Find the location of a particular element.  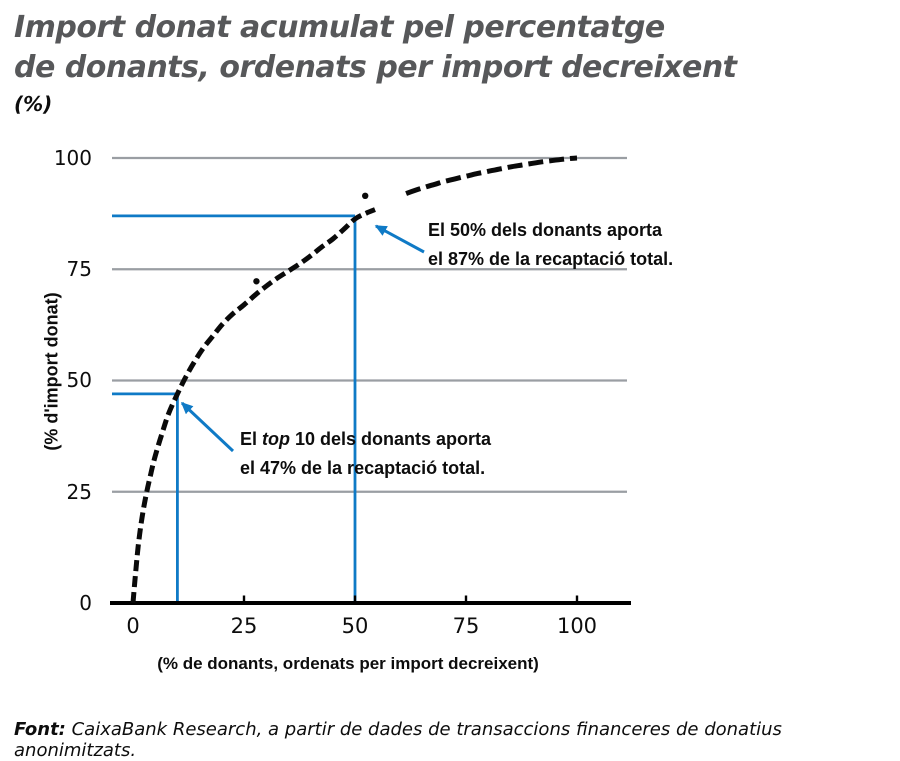

annotation-50pct-line2: el 87% de la recaptació total. is located at coordinates (551, 259).